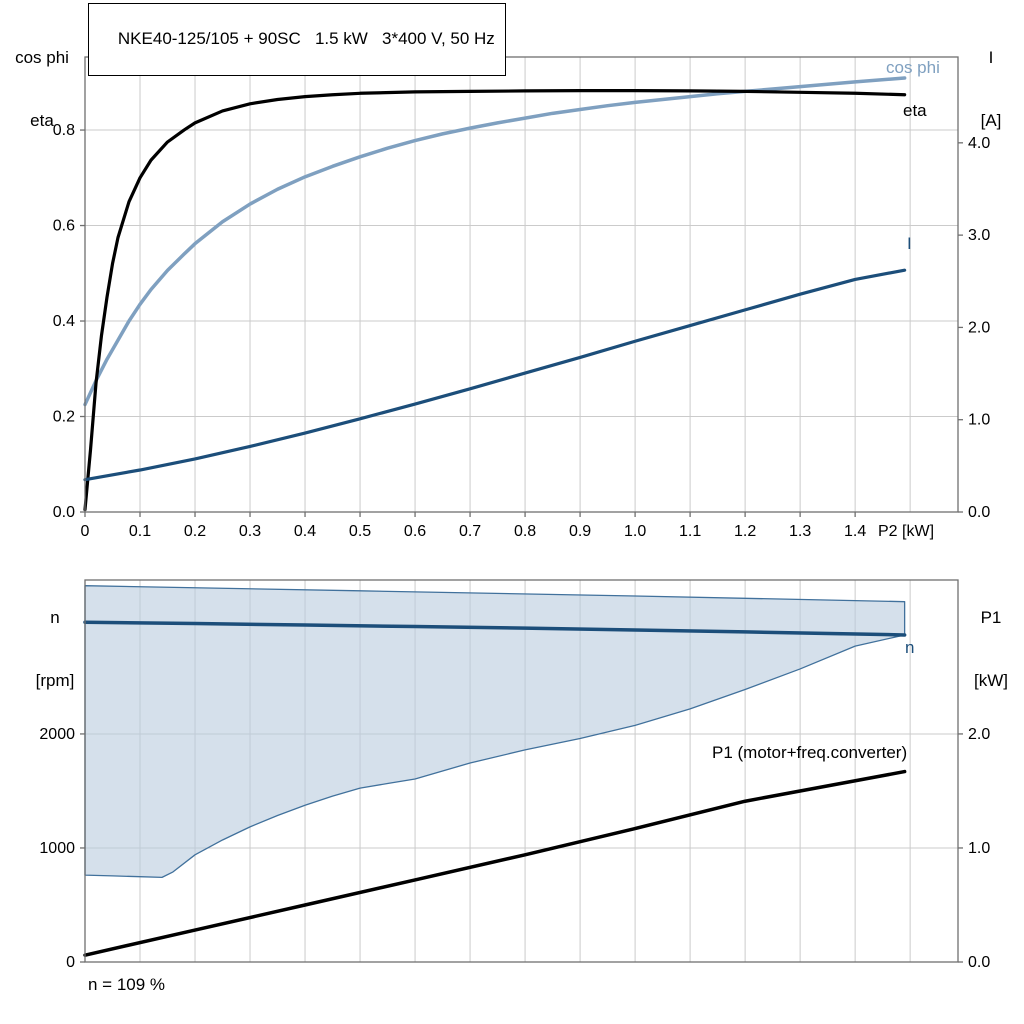  Describe the element at coordinates (991, 89) in the screenshot. I see `top-right-axis-label: I [A]` at that location.